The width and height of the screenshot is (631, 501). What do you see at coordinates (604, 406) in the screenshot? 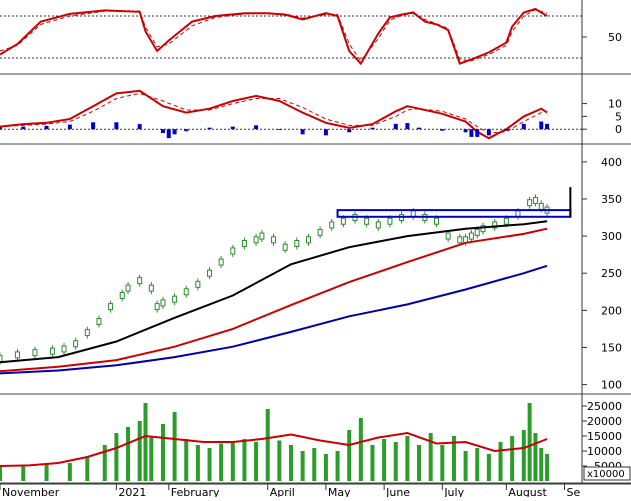
I see `y-tick-label-volume: 25000` at bounding box center [604, 406].